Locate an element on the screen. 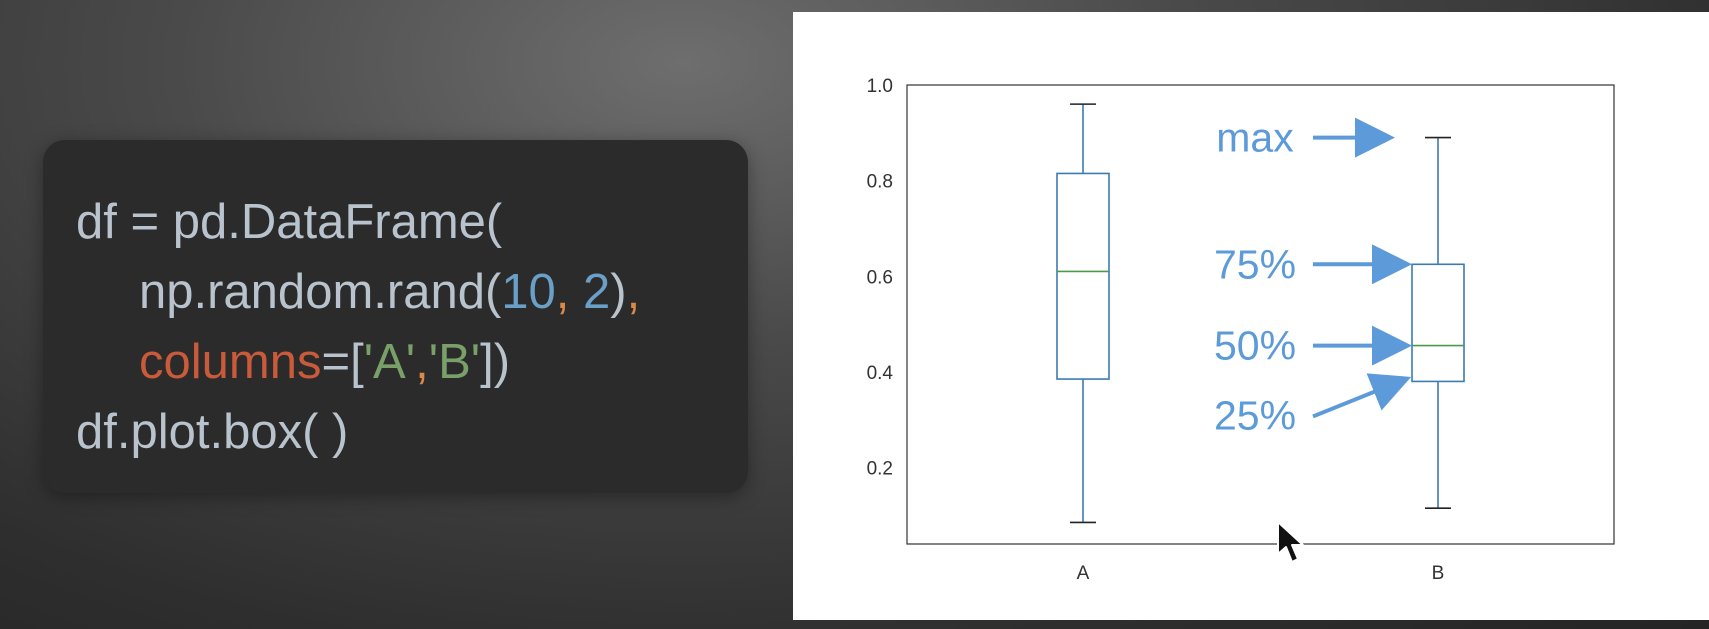 The width and height of the screenshot is (1709, 629). code-num-2: 2 is located at coordinates (590, 292).